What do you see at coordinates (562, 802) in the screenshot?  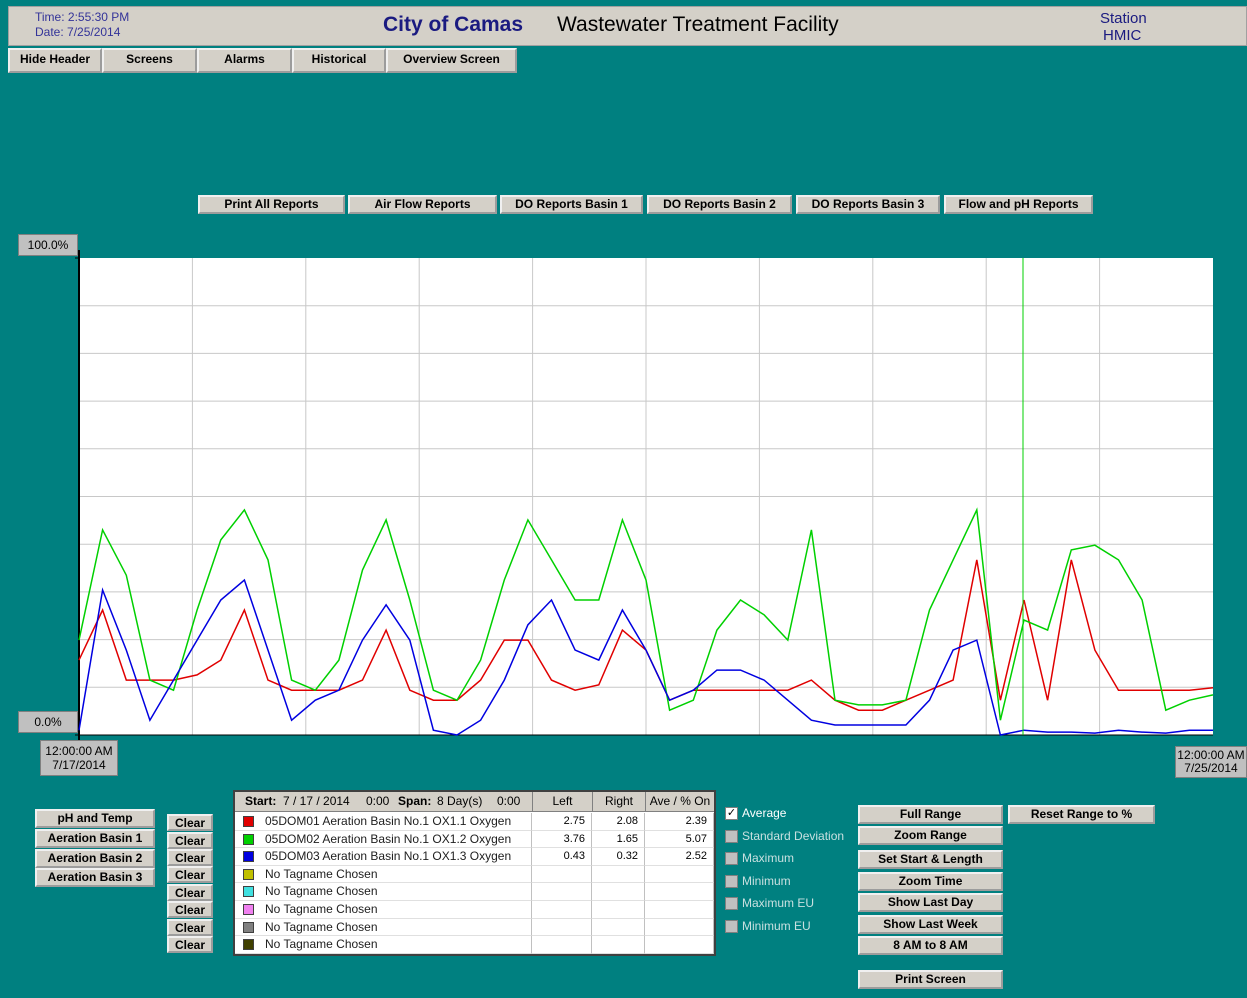 I see `column-header: Left` at bounding box center [562, 802].